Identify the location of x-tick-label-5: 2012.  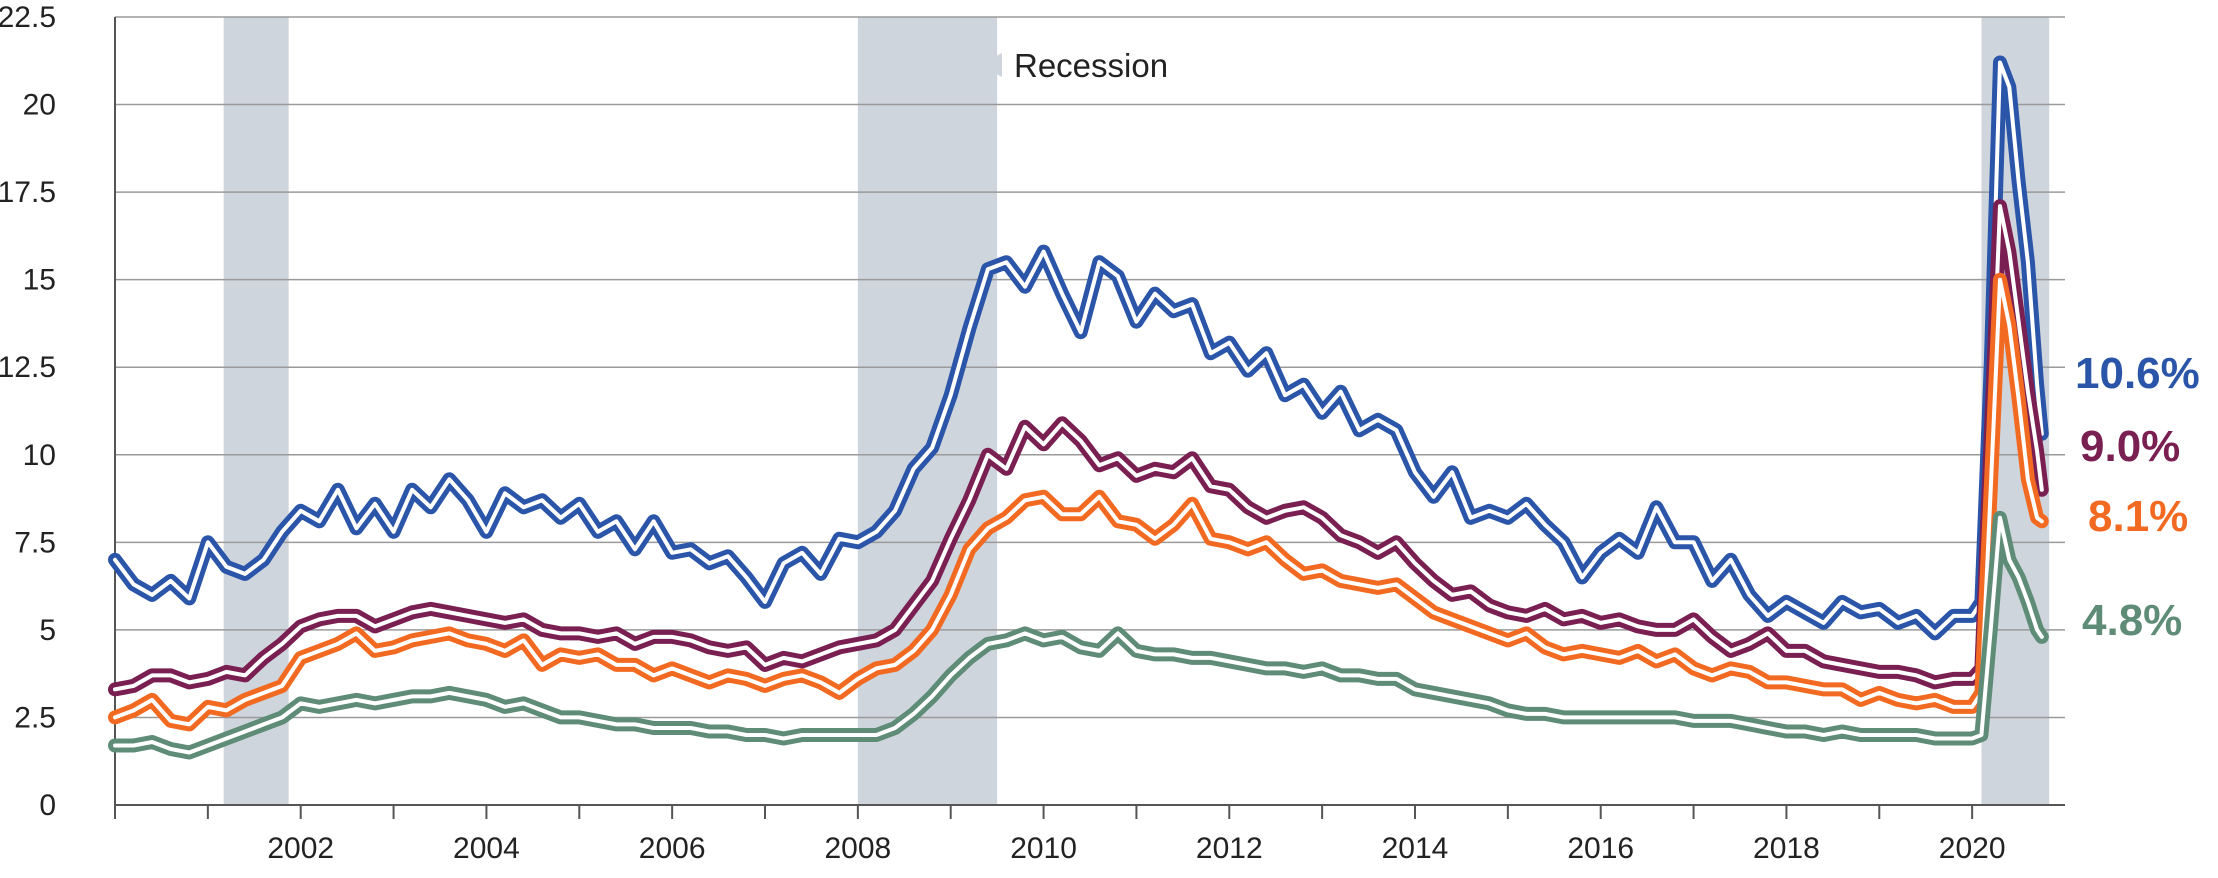
(1229, 848).